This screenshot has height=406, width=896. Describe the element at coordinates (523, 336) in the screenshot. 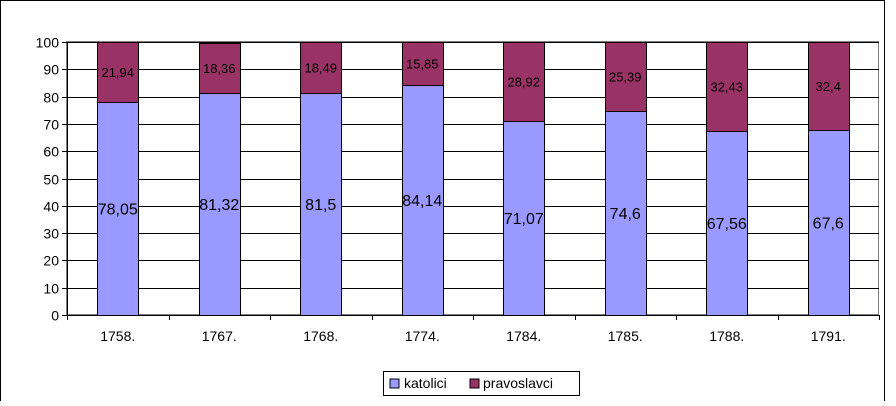

I see `x-tick-label: 1784.` at that location.